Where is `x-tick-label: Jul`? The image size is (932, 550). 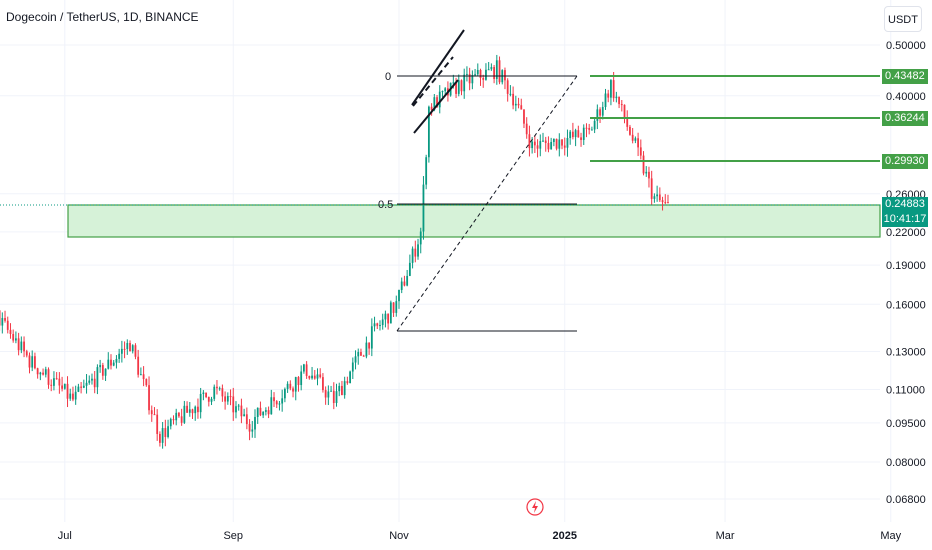
x-tick-label: Jul is located at coordinates (65, 536).